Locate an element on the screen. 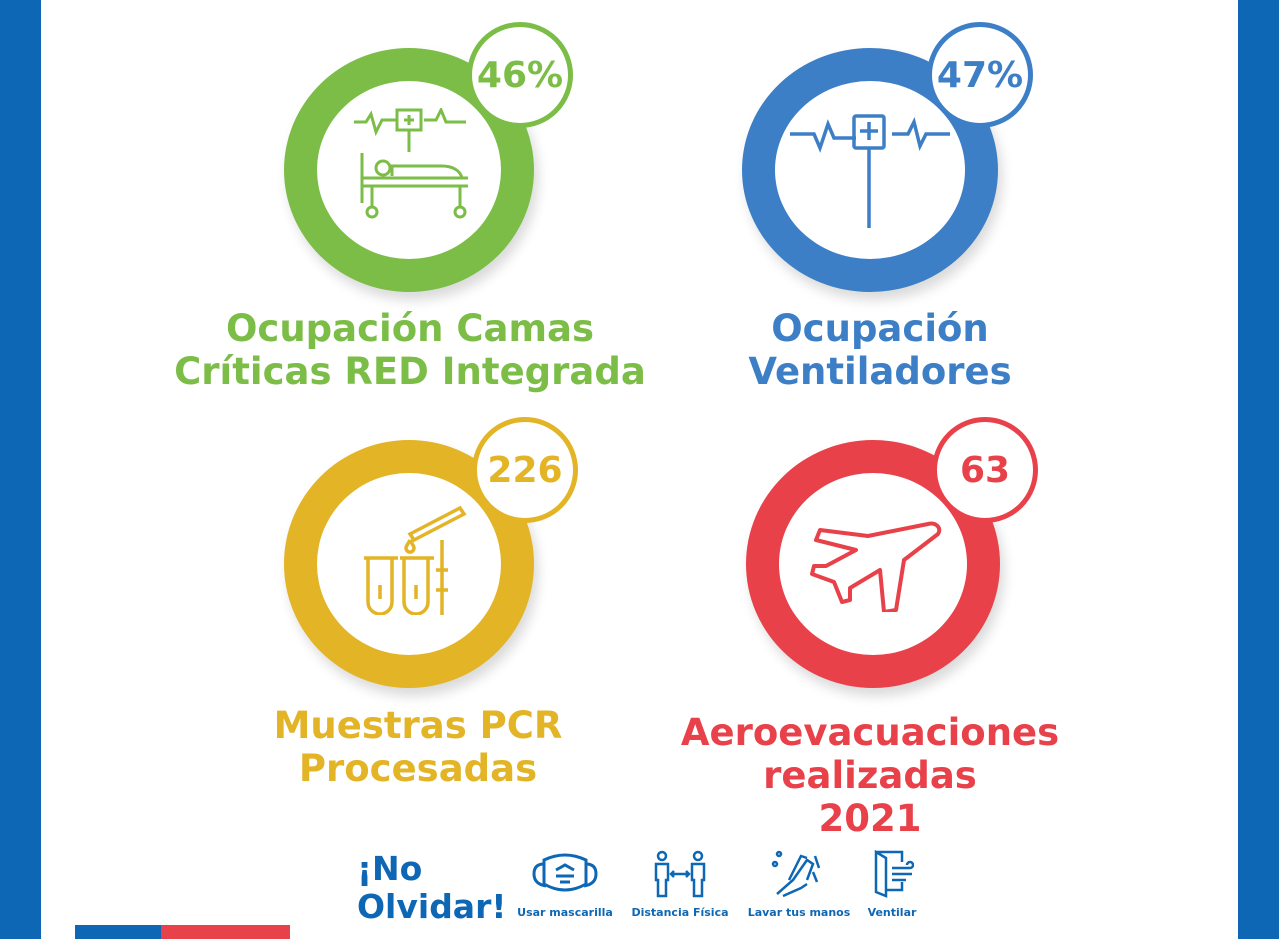 The height and width of the screenshot is (939, 1279). tip-distance: Distancia Física is located at coordinates (680, 884).